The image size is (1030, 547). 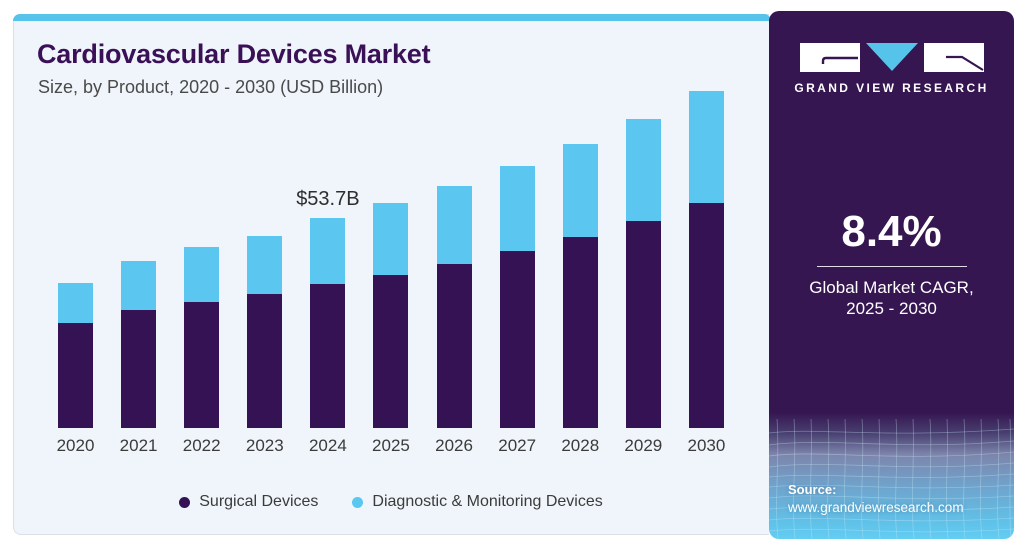 I want to click on x-axis-label: 2022, so click(x=201, y=445).